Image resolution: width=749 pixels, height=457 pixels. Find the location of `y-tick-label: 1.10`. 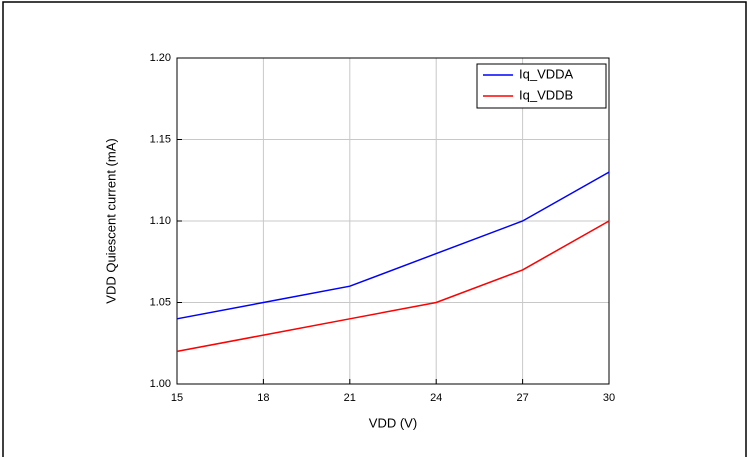

y-tick-label: 1.10 is located at coordinates (160, 221).